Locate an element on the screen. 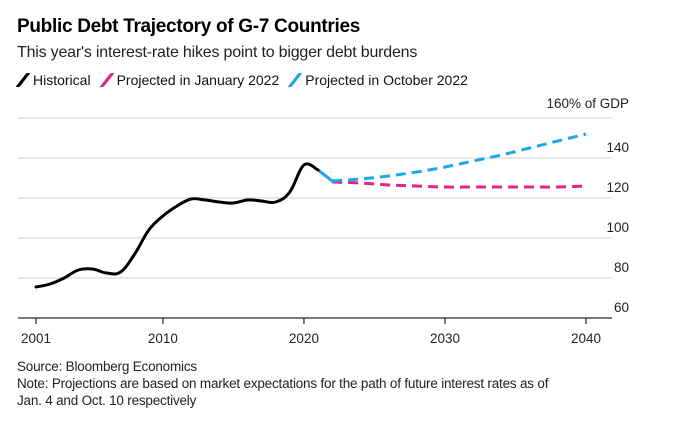 The image size is (677, 434). legend-item-historical: Historical is located at coordinates (53, 80).